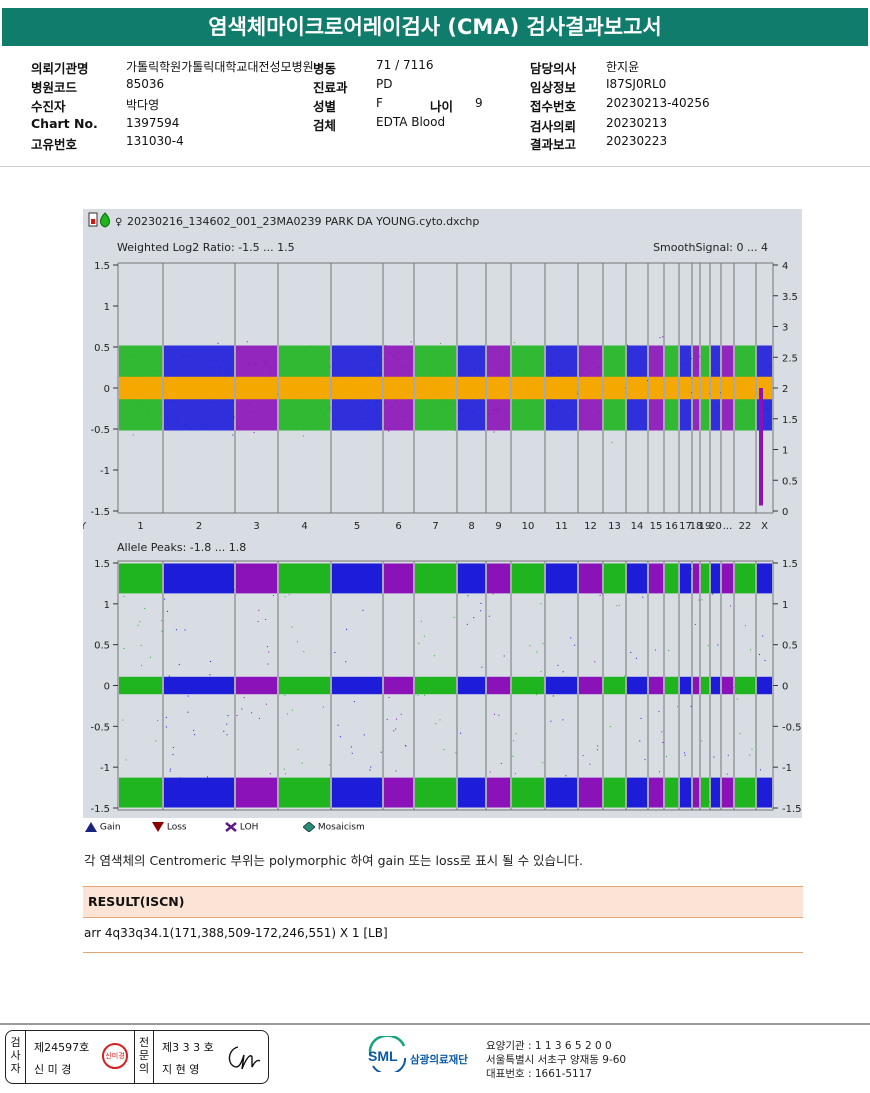 This screenshot has height=1093, width=870. What do you see at coordinates (199, 685) in the screenshot?
I see `chromosome-2-data` at bounding box center [199, 685].